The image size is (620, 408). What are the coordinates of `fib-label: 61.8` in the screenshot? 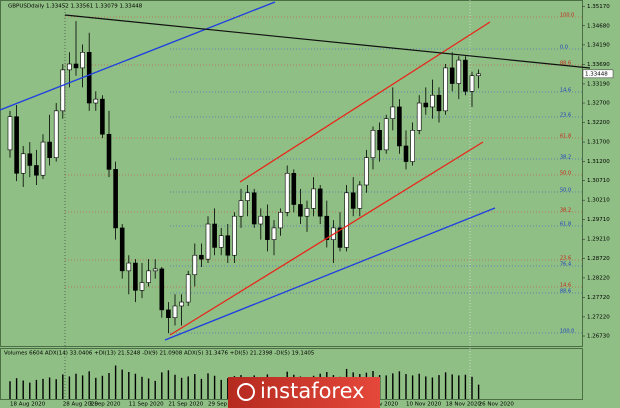 It's located at (565, 225).